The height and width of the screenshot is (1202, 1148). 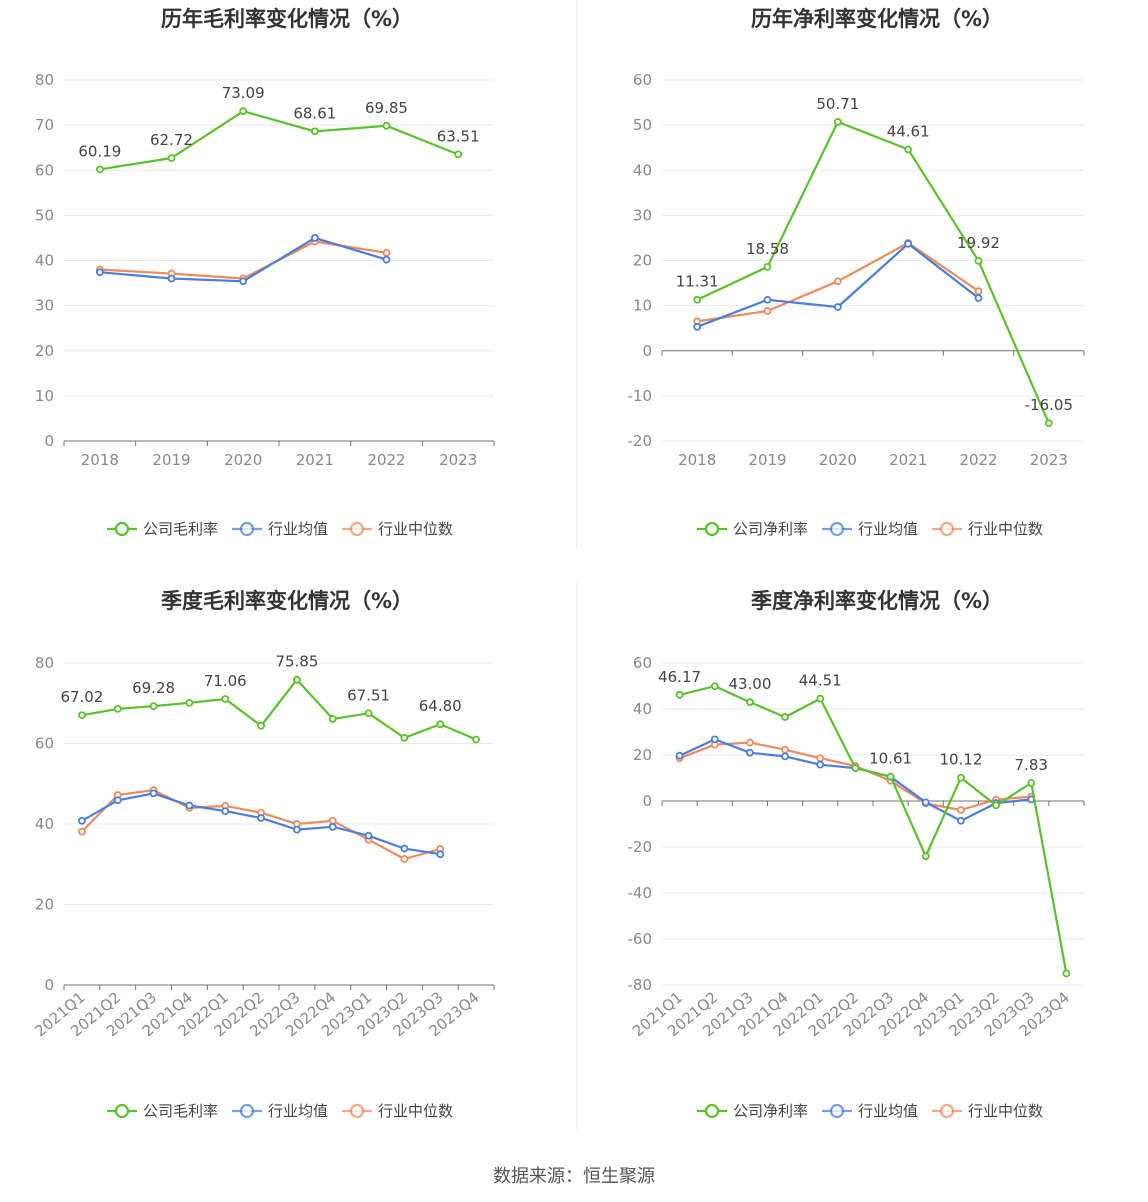 I want to click on chart-title: 季度毛利率变化情况（%）, so click(x=287, y=601).